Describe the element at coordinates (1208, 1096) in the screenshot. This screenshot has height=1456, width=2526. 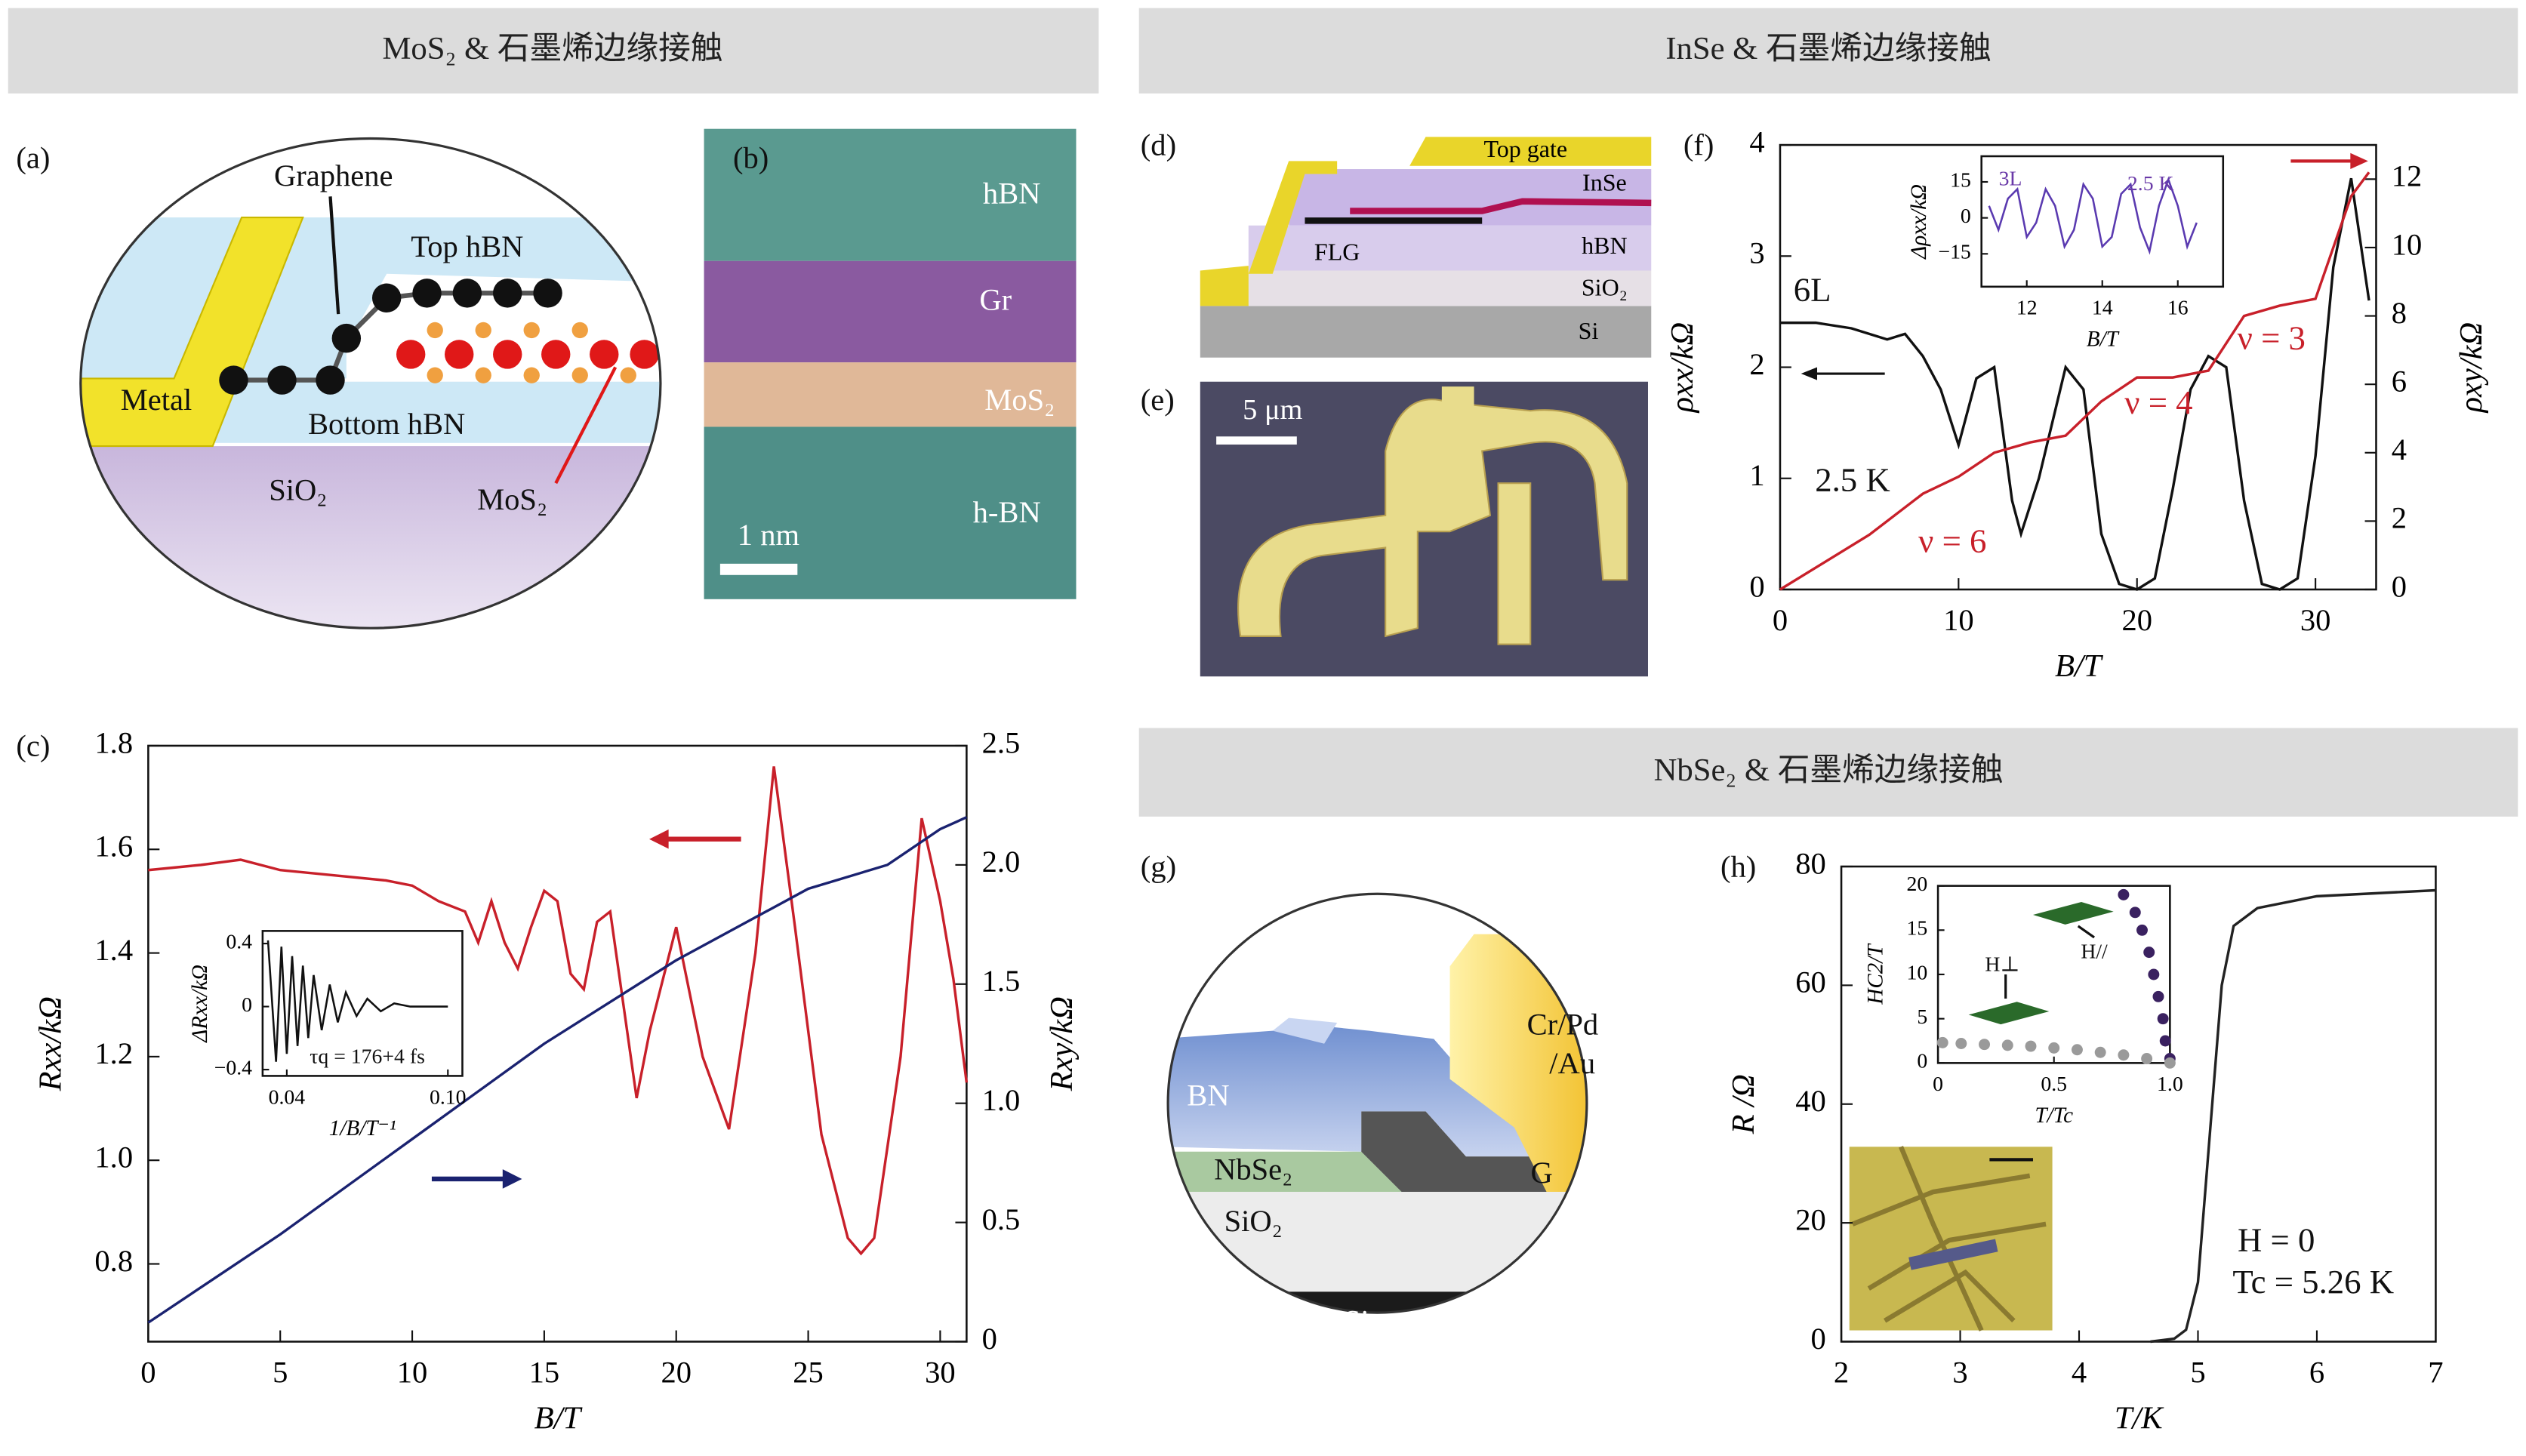
I see `label: BN` at that location.